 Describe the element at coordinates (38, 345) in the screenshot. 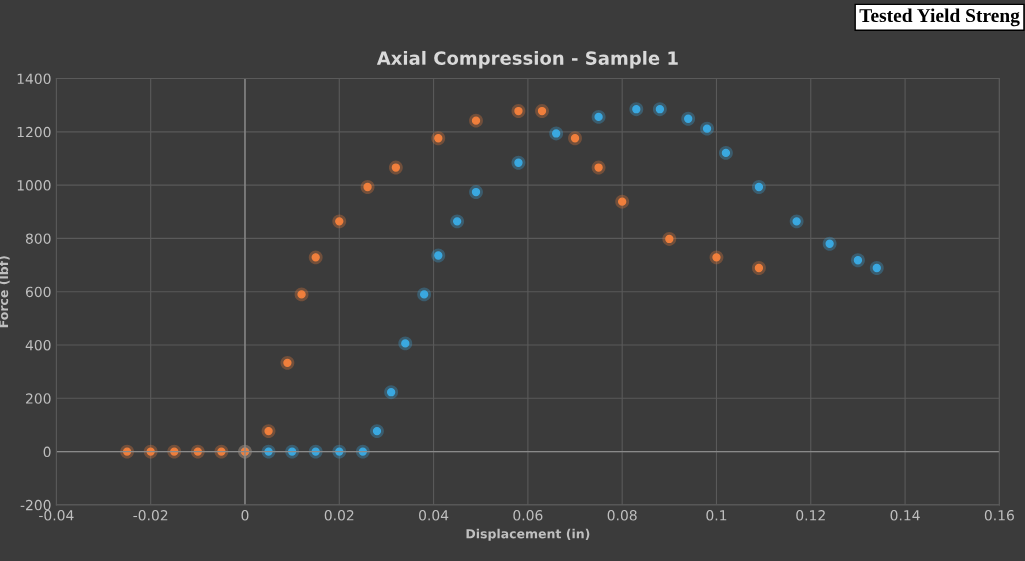

I see `y-tick-label: 400` at that location.